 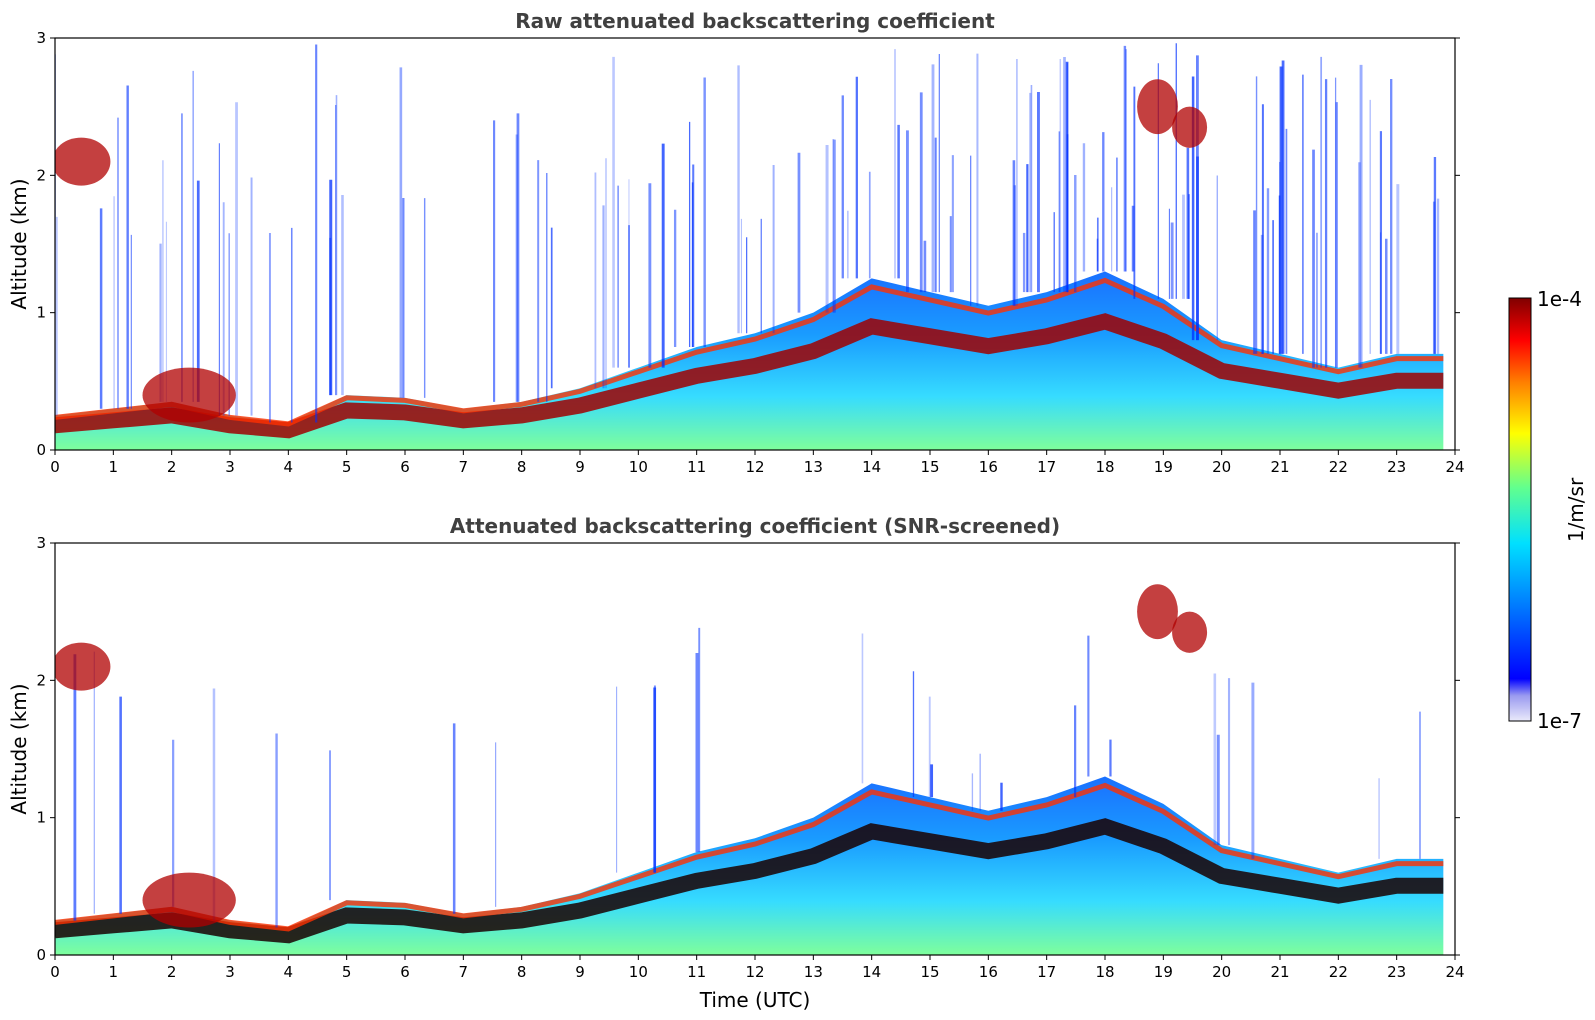 What do you see at coordinates (1559, 299) in the screenshot?
I see `colorbar-max-label: 1e-4` at bounding box center [1559, 299].